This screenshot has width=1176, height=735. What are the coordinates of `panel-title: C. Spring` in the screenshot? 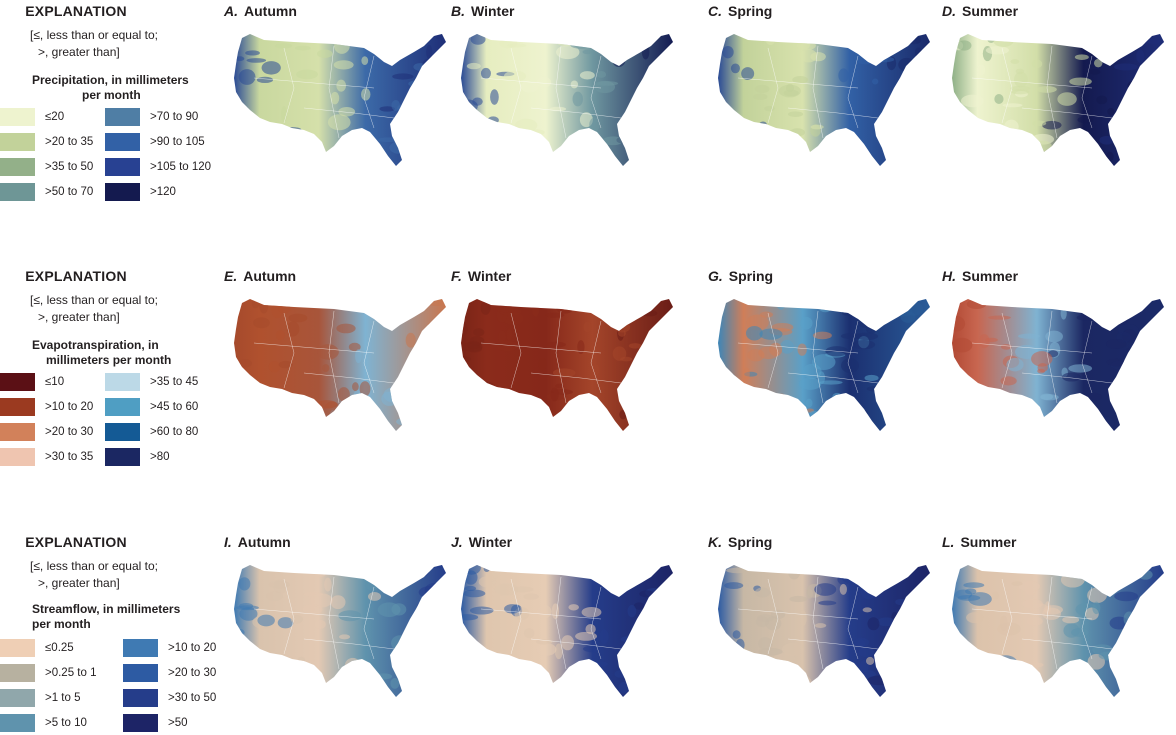 It's located at (740, 11).